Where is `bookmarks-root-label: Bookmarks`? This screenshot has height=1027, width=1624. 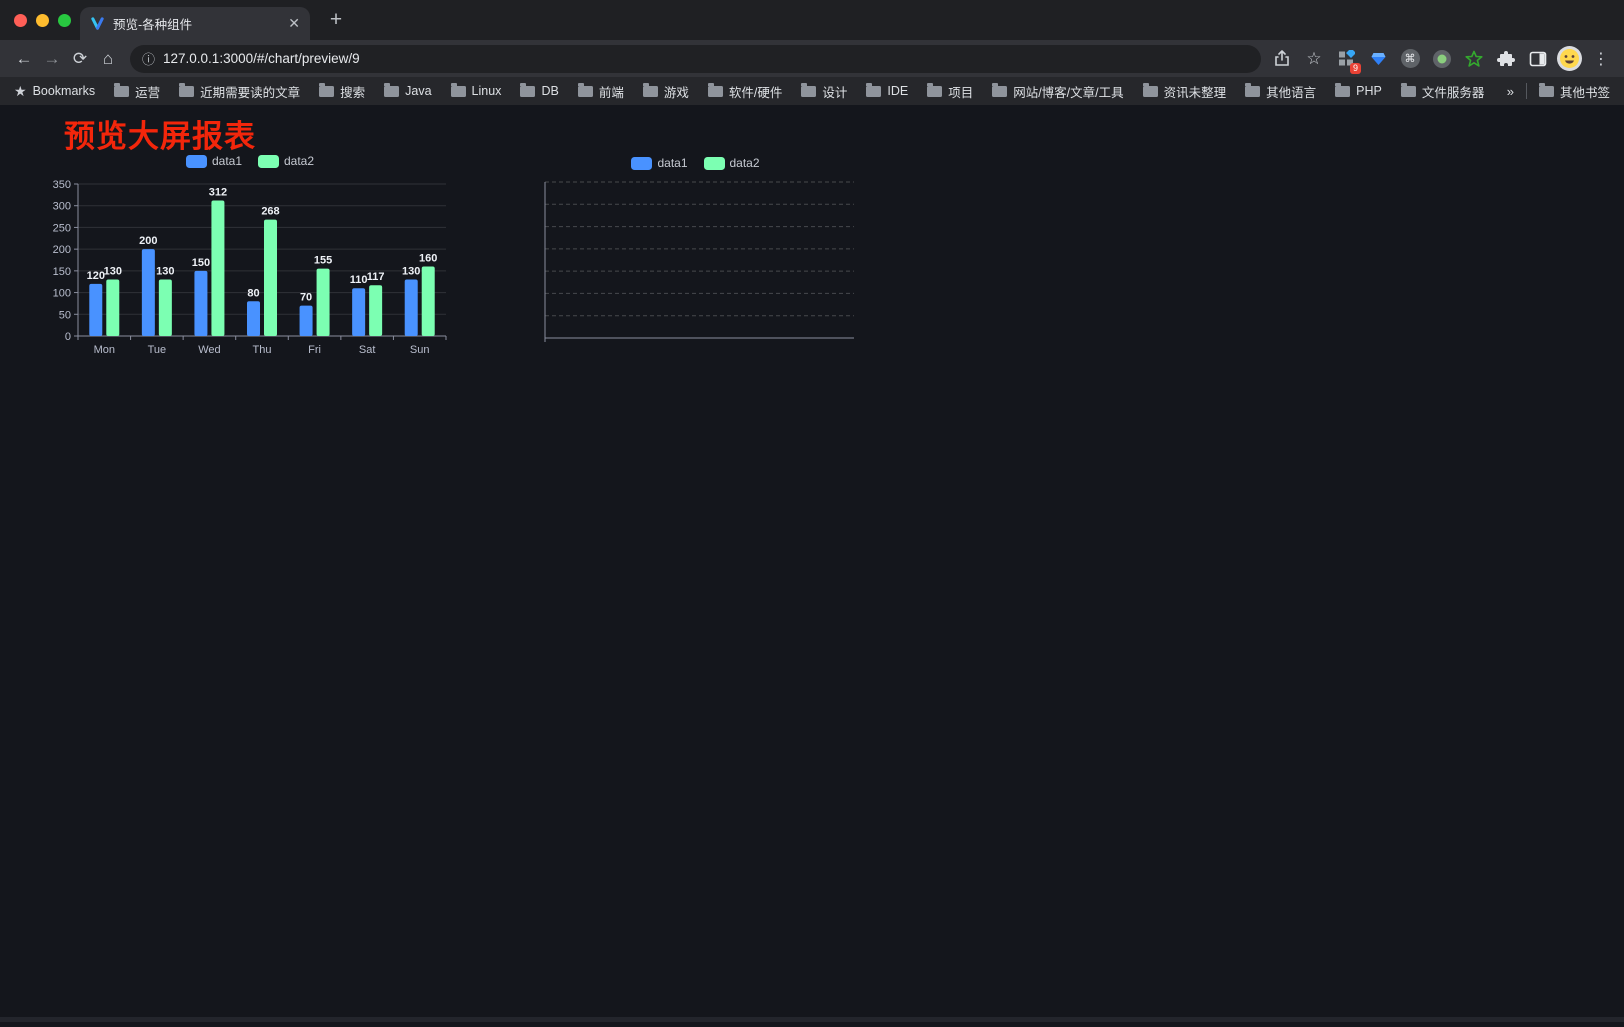 bookmarks-root-label: Bookmarks is located at coordinates (64, 91).